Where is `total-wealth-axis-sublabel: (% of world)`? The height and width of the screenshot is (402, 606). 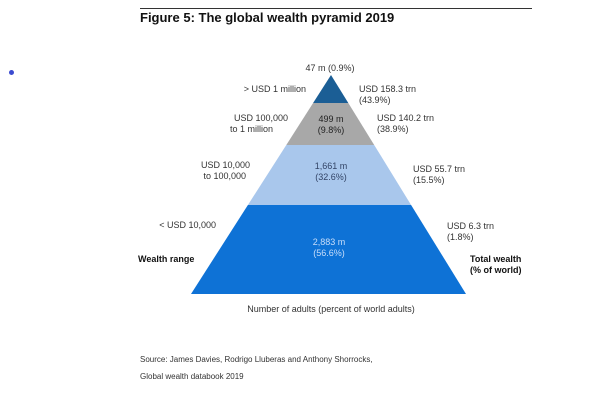
total-wealth-axis-sublabel: (% of world) is located at coordinates (496, 270).